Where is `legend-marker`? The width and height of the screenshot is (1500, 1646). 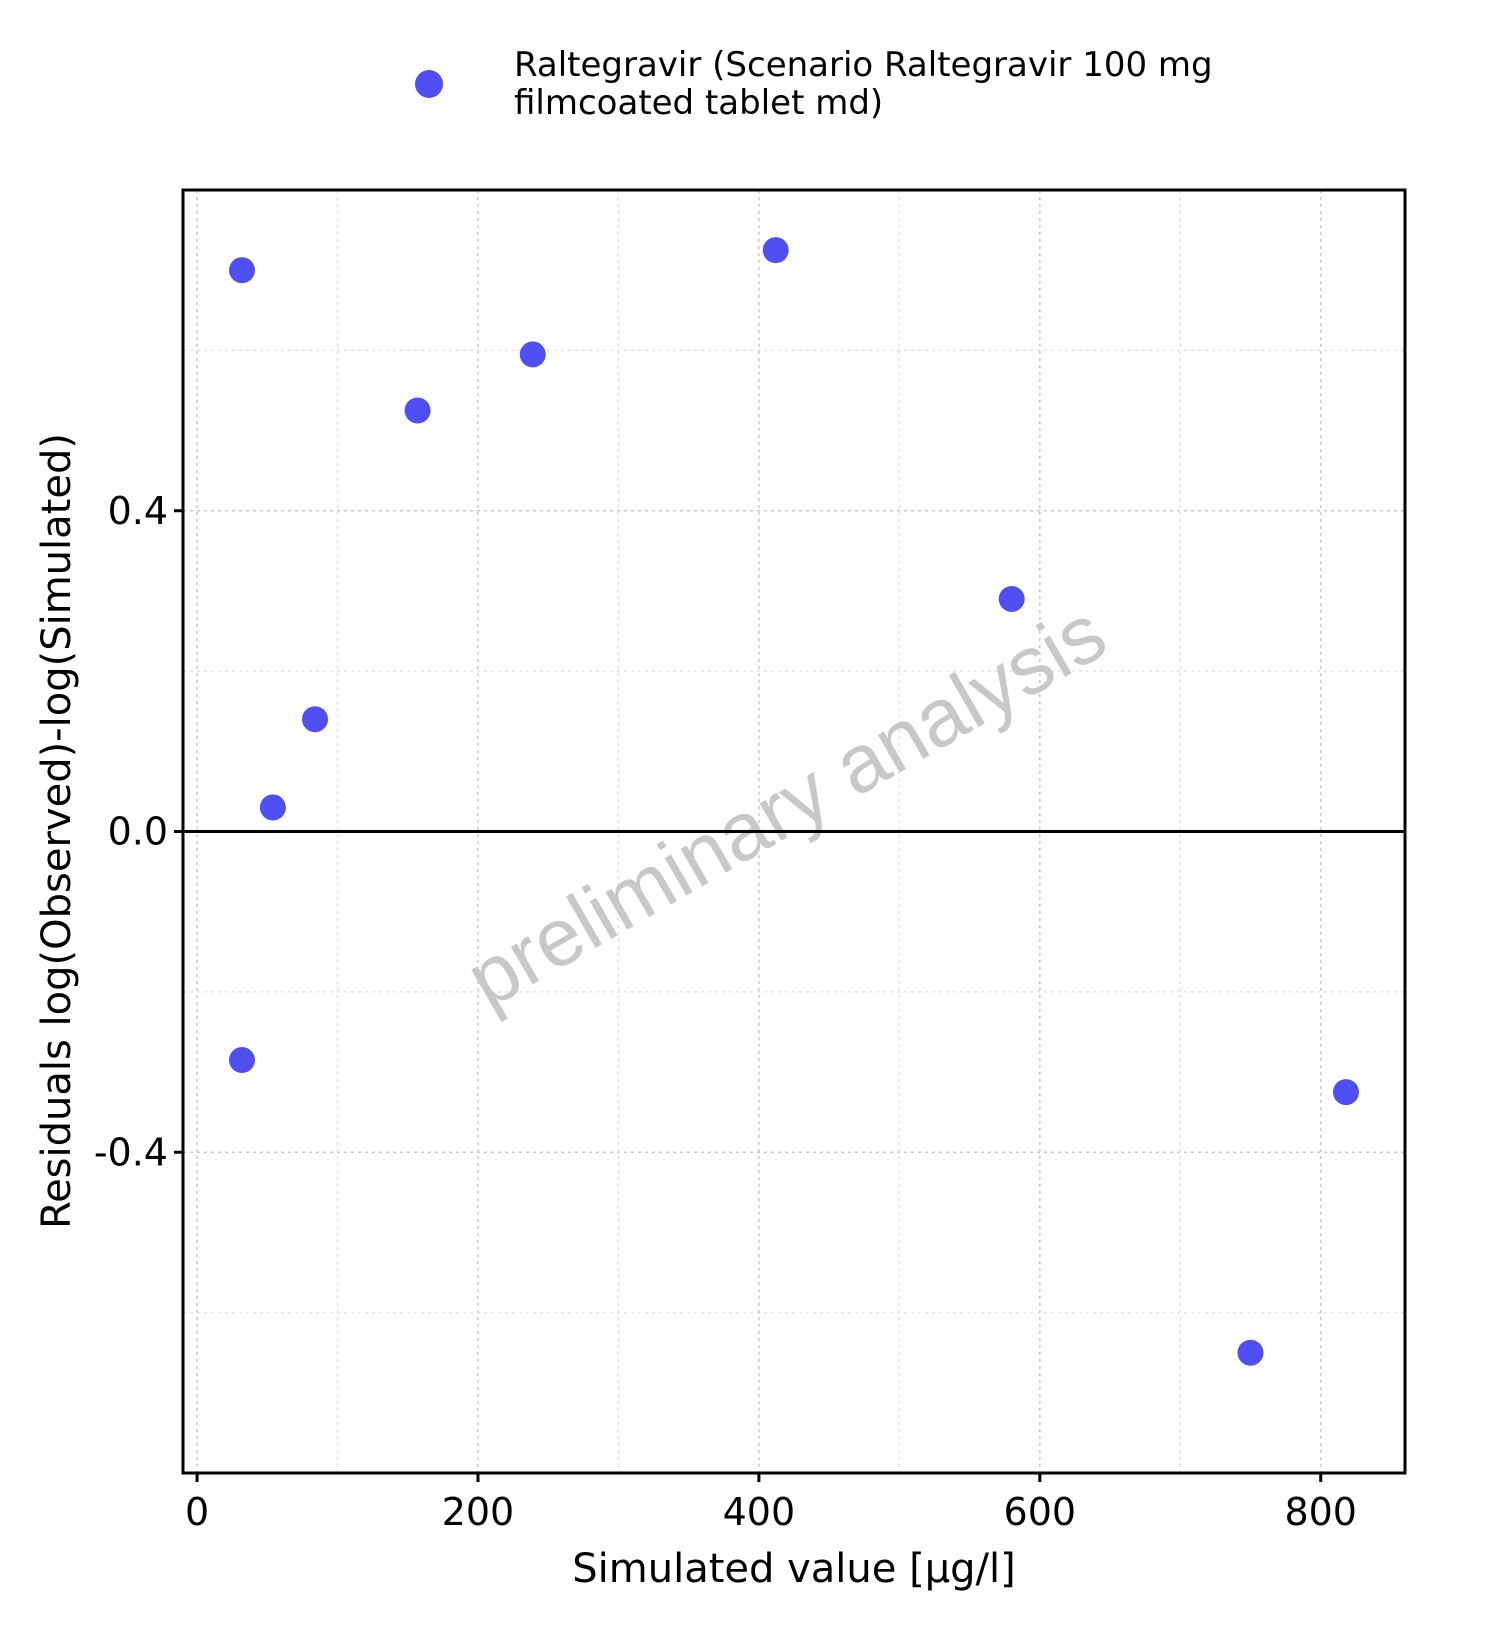 legend-marker is located at coordinates (429, 84).